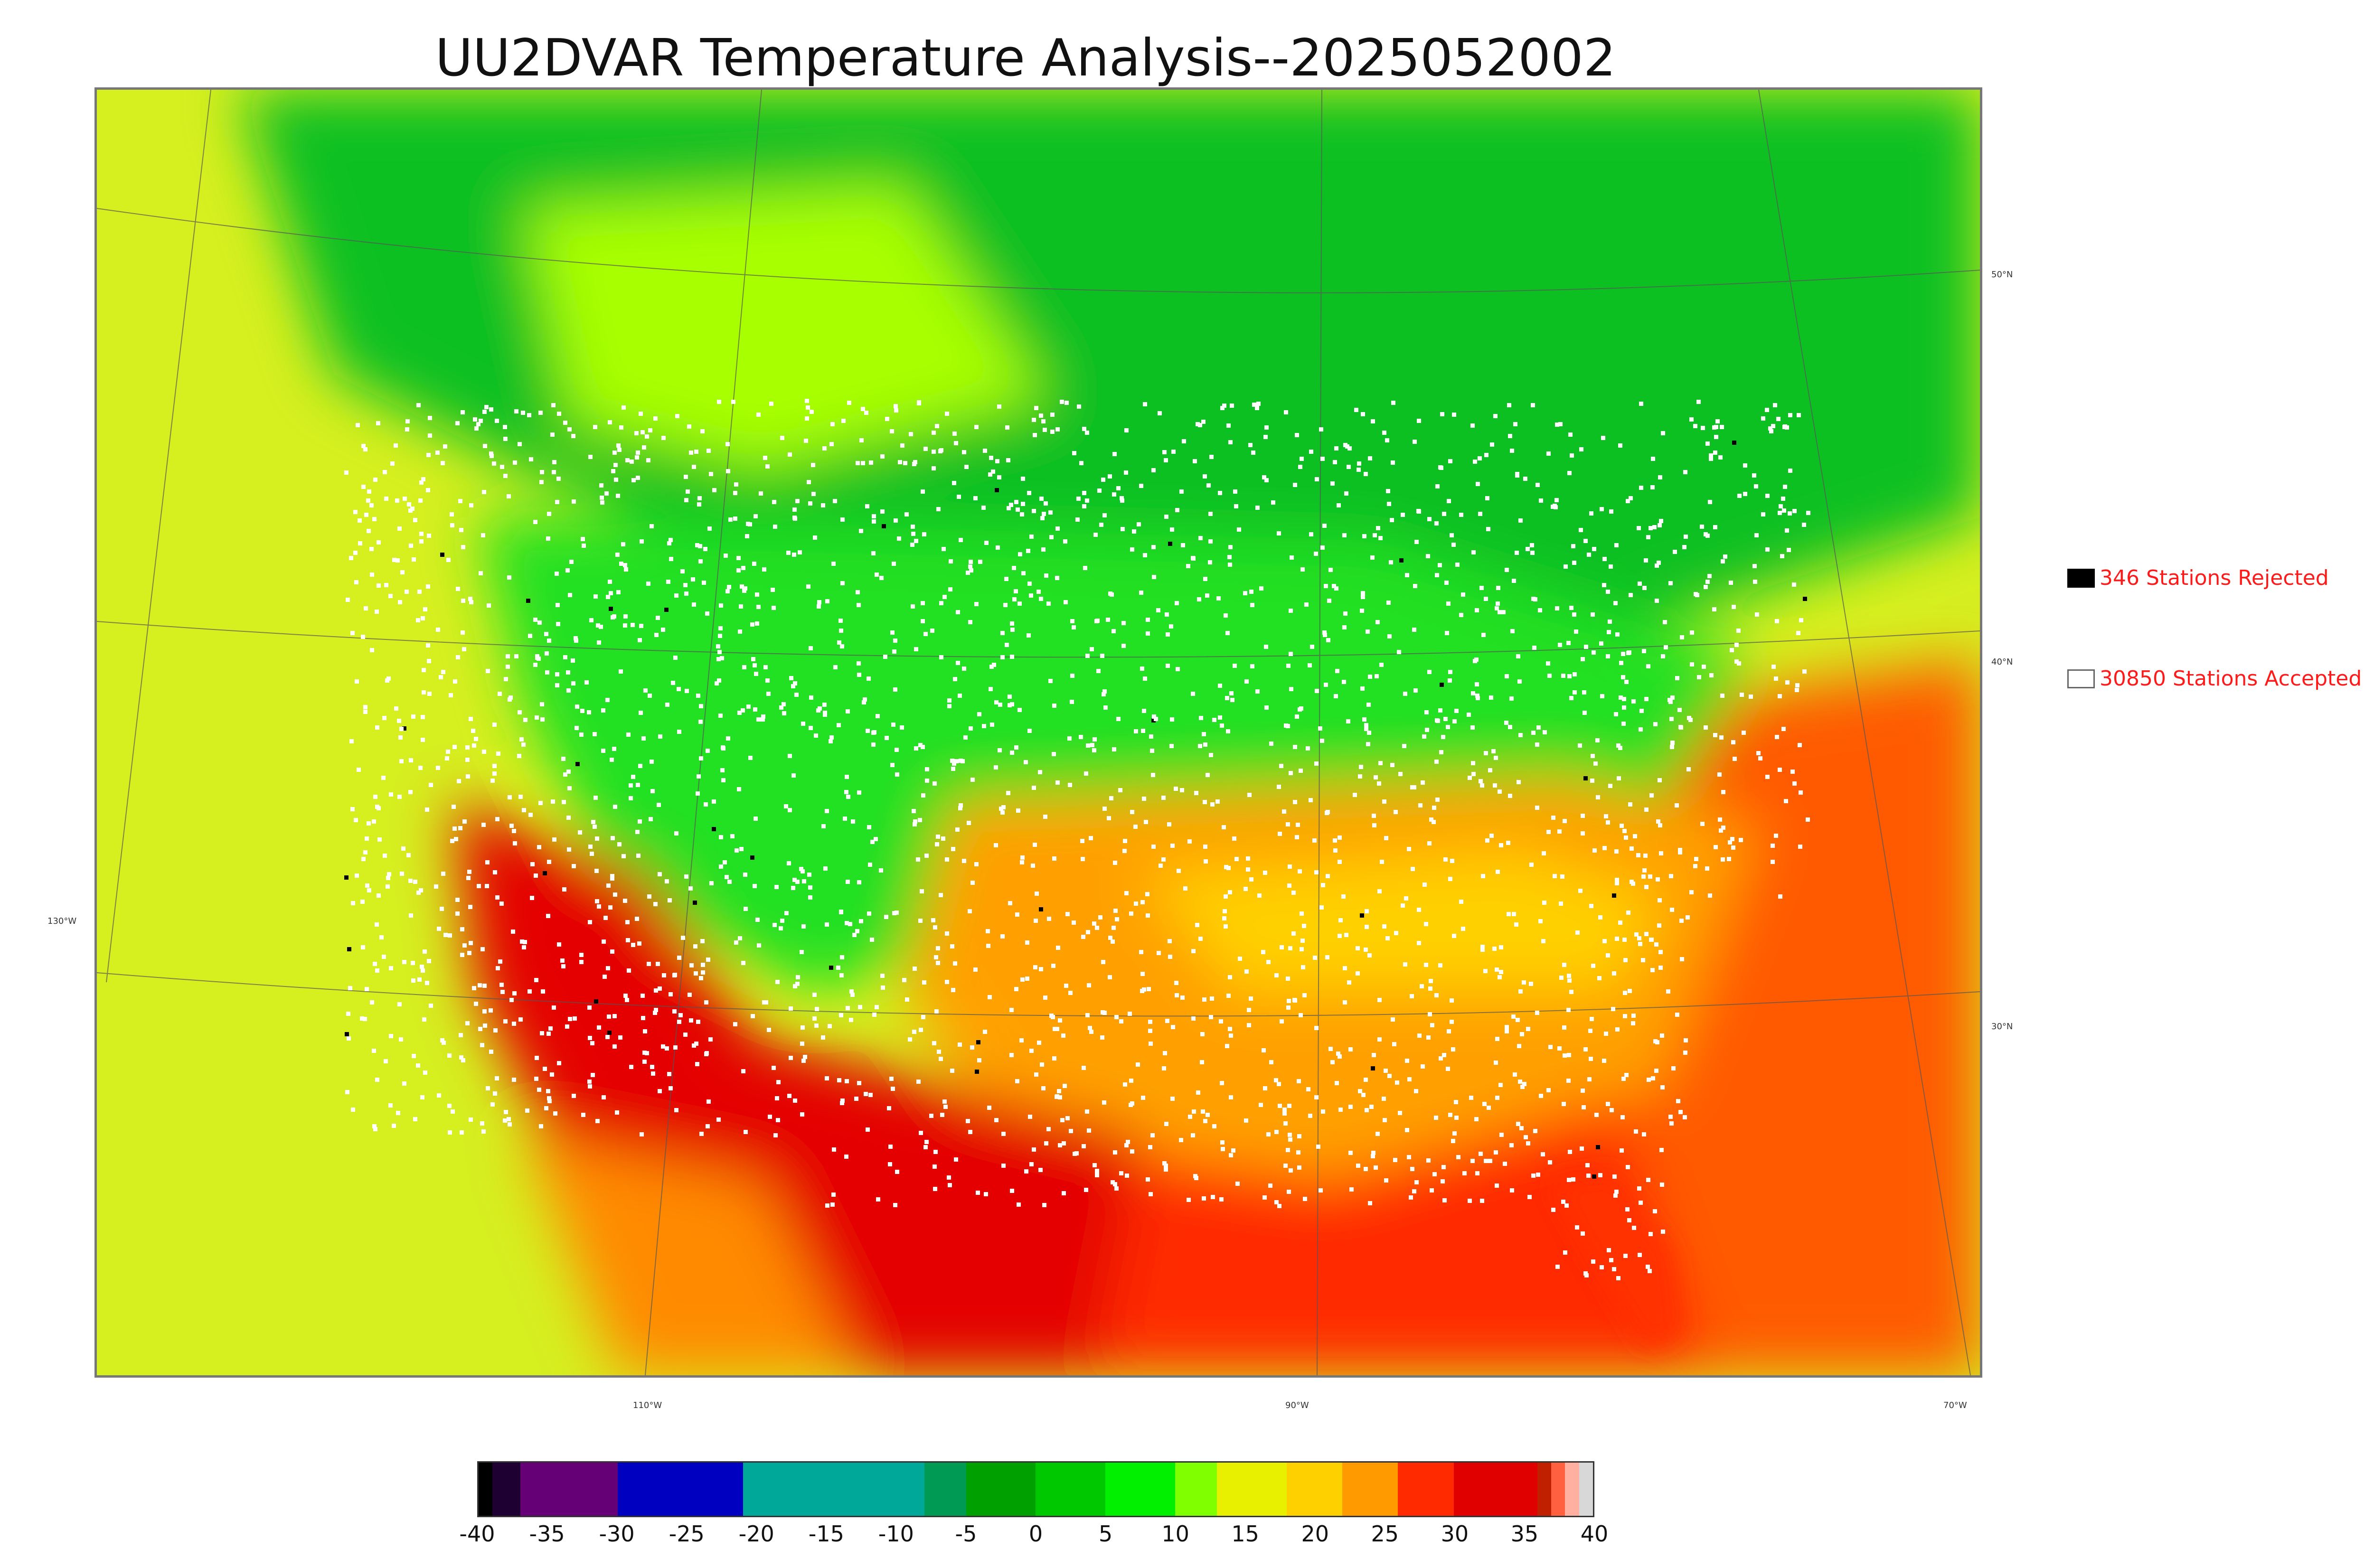  Describe the element at coordinates (690, 1254) in the screenshot. I see `mexico-region` at that location.